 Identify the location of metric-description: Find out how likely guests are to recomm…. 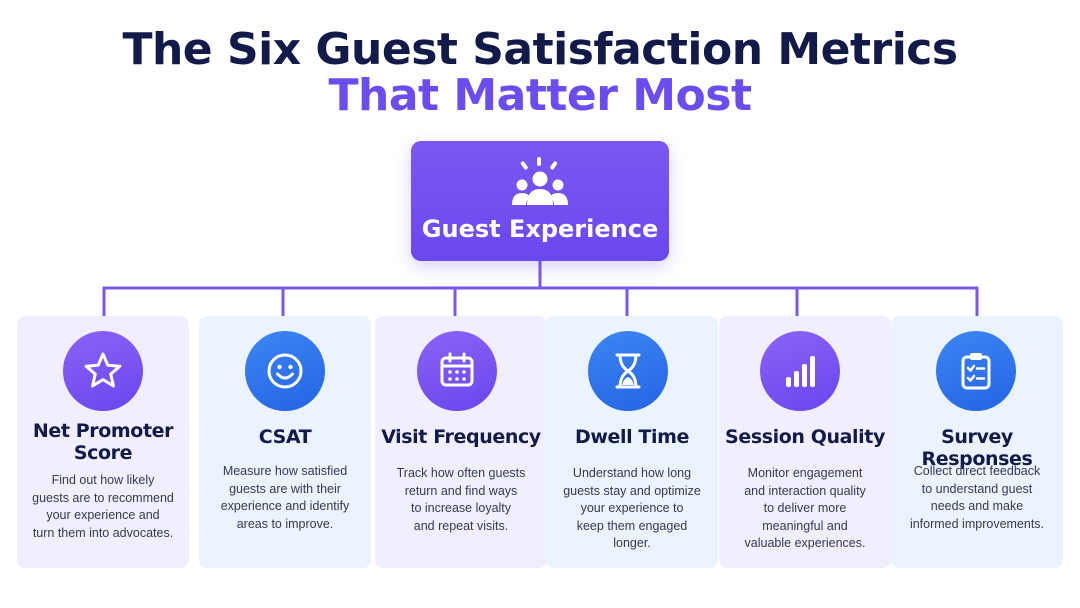
(103, 506).